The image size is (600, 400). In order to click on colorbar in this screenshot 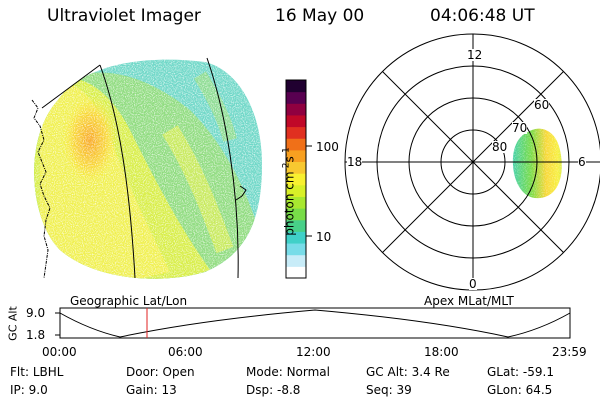, I will do `click(298, 179)`.